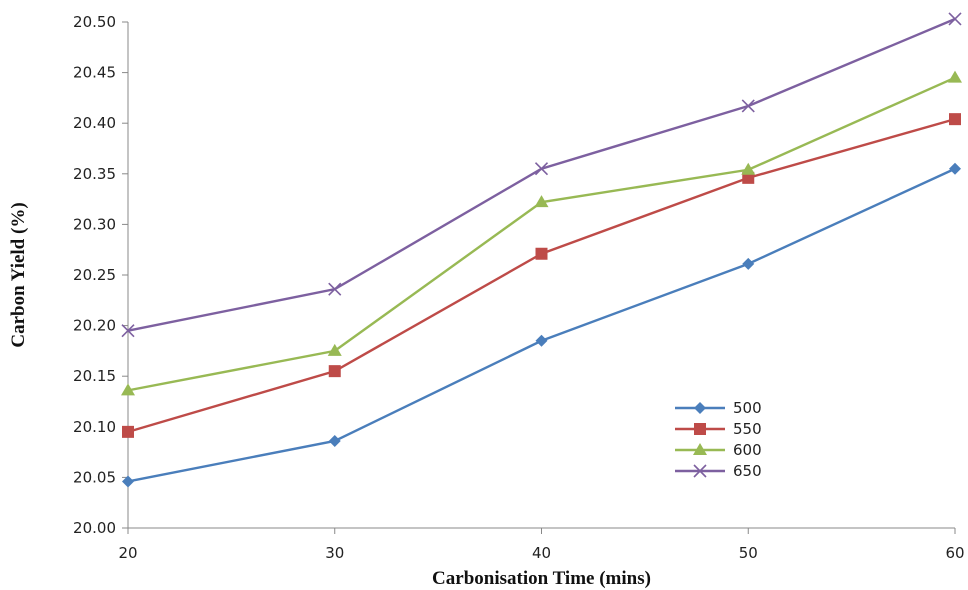  Describe the element at coordinates (94, 174) in the screenshot. I see `y-tick-label: 20.35` at that location.